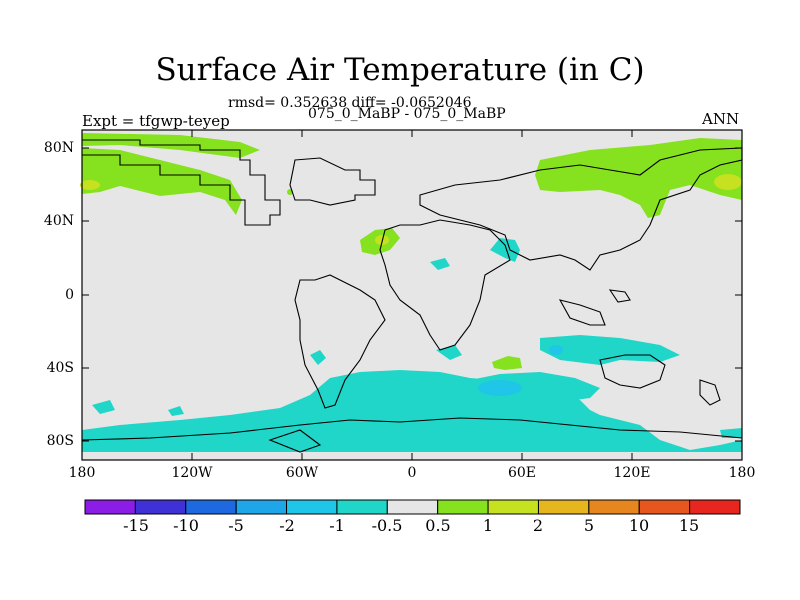 This screenshot has height=600, width=800. Describe the element at coordinates (721, 119) in the screenshot. I see `season-label: ANN` at that location.